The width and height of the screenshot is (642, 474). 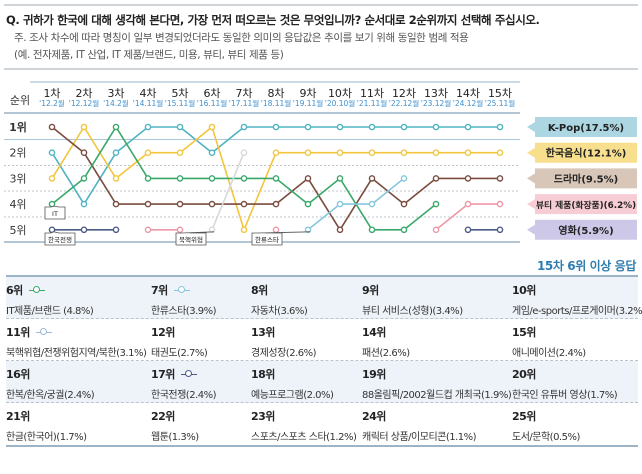 What do you see at coordinates (500, 93) in the screenshot?
I see `x-tick-label: 15차` at bounding box center [500, 93].